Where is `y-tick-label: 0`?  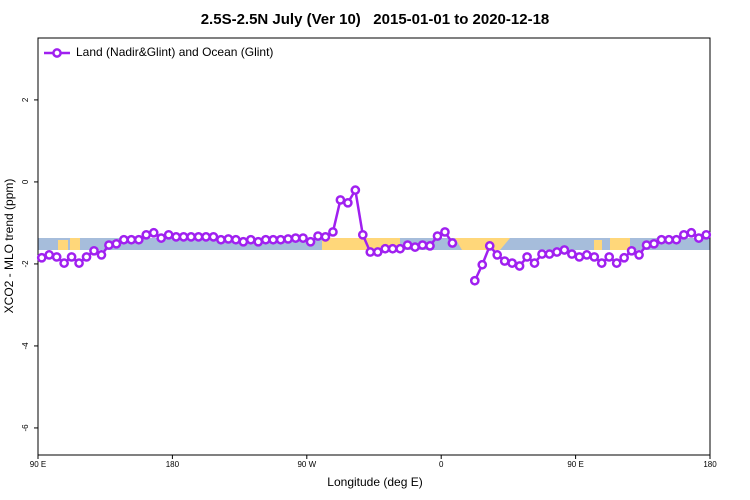 y-tick-label: 0 is located at coordinates (25, 181).